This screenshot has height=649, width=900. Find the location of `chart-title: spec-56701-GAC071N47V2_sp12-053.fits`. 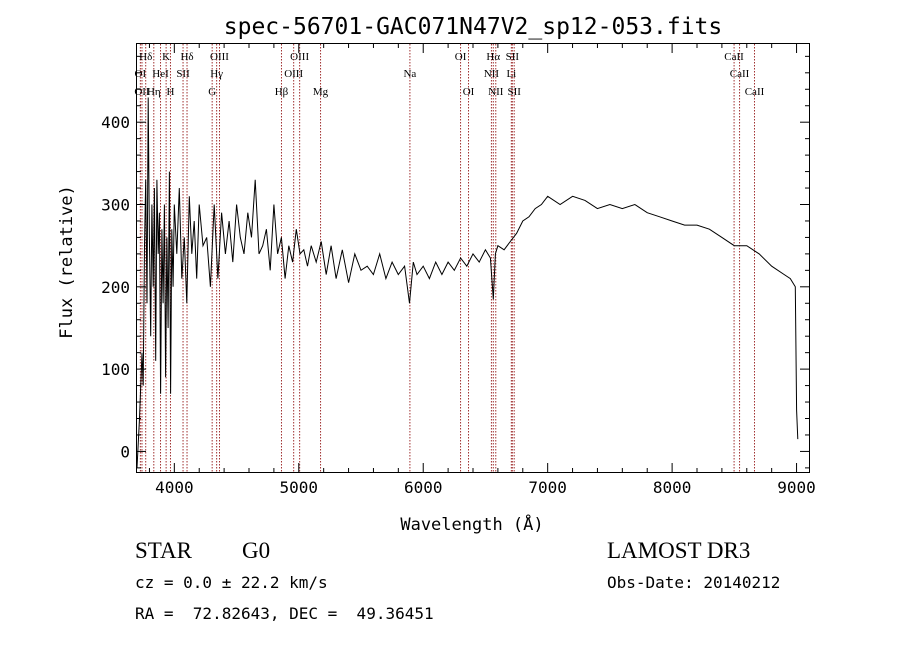

chart-title: spec-56701-GAC071N47V2_sp12-053.fits is located at coordinates (473, 27).